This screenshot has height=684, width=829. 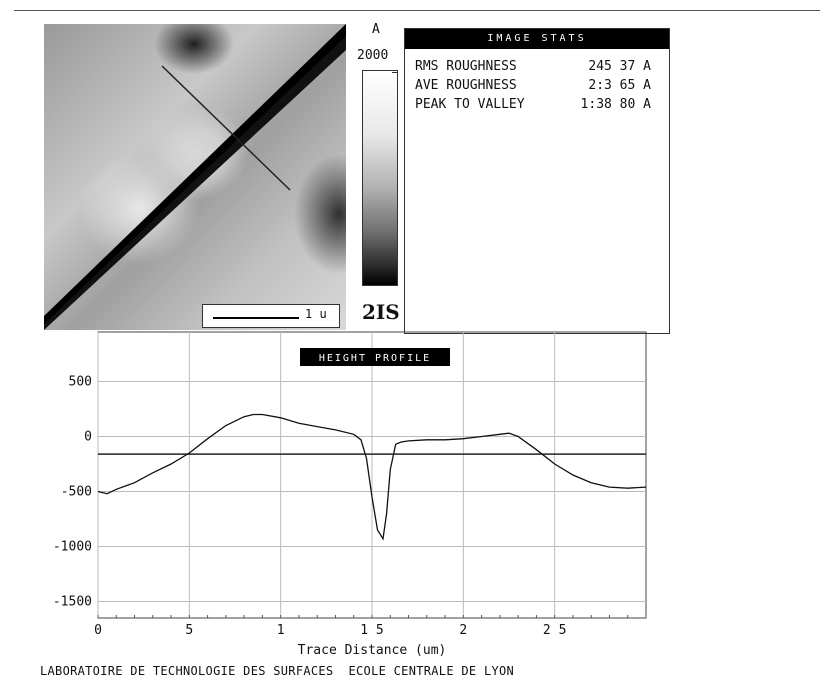 What do you see at coordinates (189, 630) in the screenshot?
I see `x-tick-label: 5` at bounding box center [189, 630].